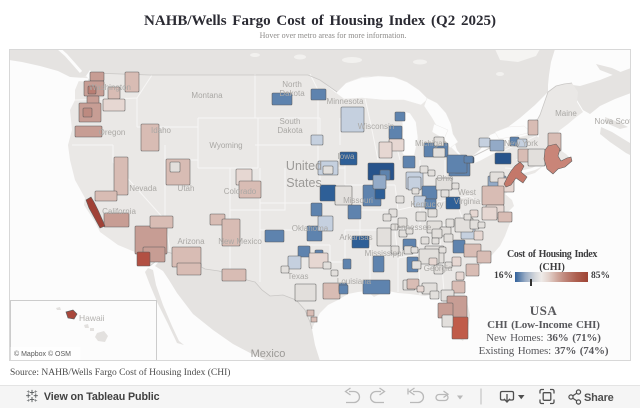  What do you see at coordinates (412, 227) in the screenshot?
I see `svg-text: Tennessee` at bounding box center [412, 227].